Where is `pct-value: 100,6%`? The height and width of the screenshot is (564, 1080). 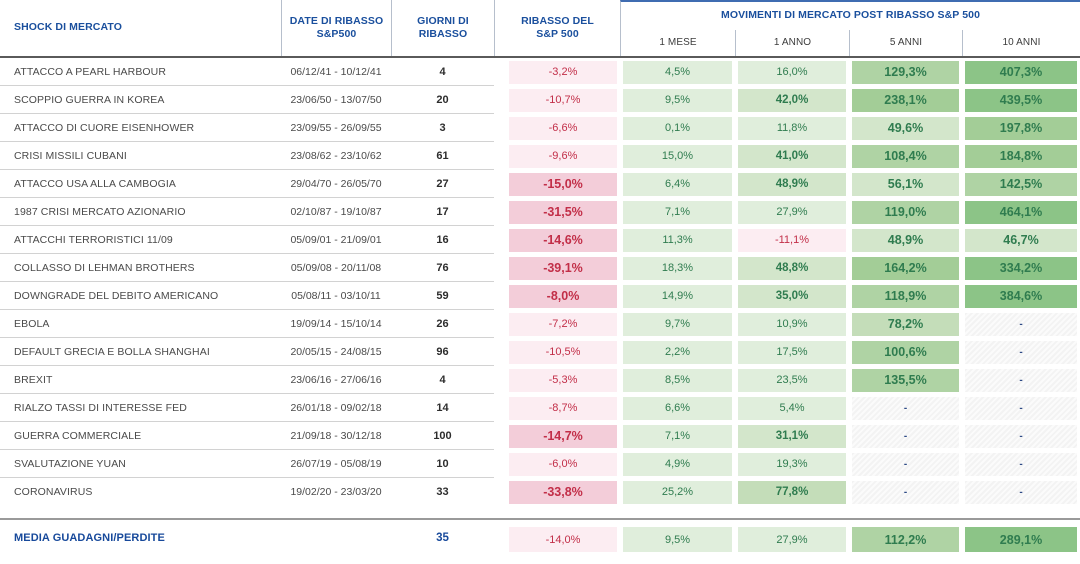
pct-value: 100,6% is located at coordinates (905, 352).